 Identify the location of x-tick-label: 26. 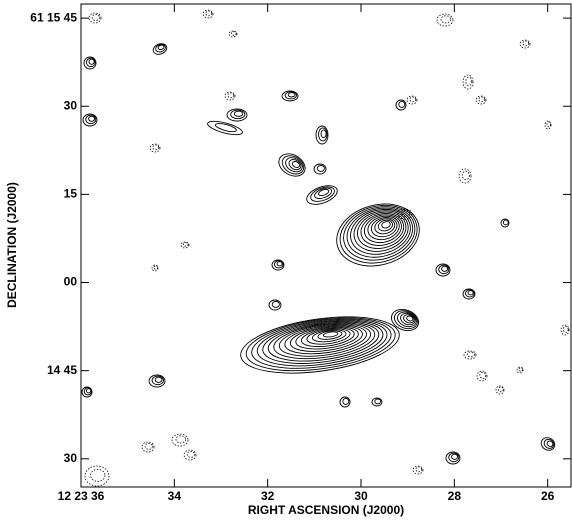
(548, 496).